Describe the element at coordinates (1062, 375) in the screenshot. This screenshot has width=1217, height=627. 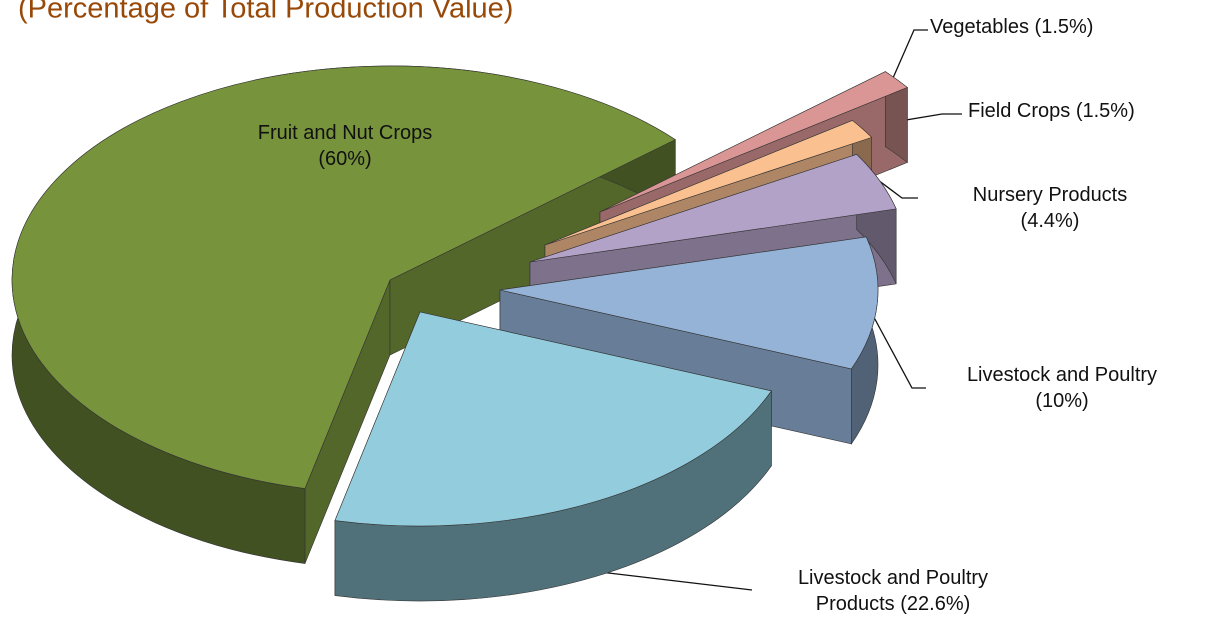
I see `category-name: Livestock and Poultry` at that location.